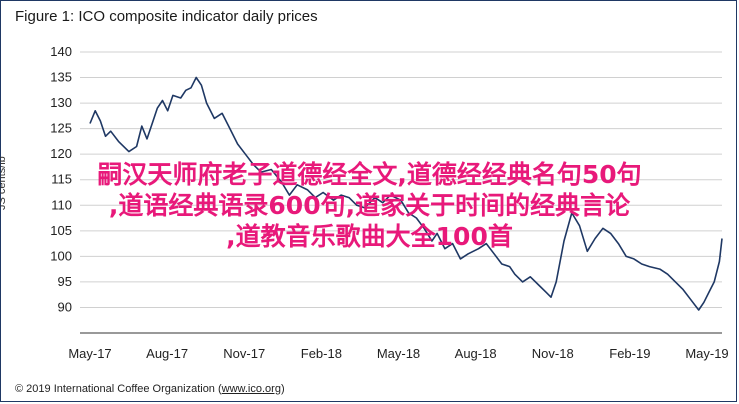  What do you see at coordinates (61, 255) in the screenshot?
I see `y-tick-label: 100` at bounding box center [61, 255].